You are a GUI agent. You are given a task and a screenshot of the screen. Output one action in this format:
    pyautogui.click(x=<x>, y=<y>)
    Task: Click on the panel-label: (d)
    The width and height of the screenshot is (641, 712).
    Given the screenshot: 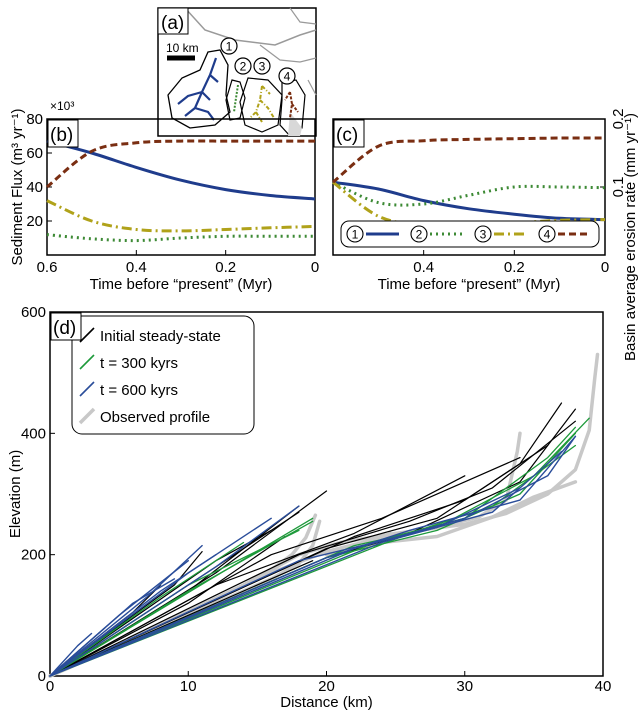 What is the action you would take?
    pyautogui.click(x=64, y=328)
    